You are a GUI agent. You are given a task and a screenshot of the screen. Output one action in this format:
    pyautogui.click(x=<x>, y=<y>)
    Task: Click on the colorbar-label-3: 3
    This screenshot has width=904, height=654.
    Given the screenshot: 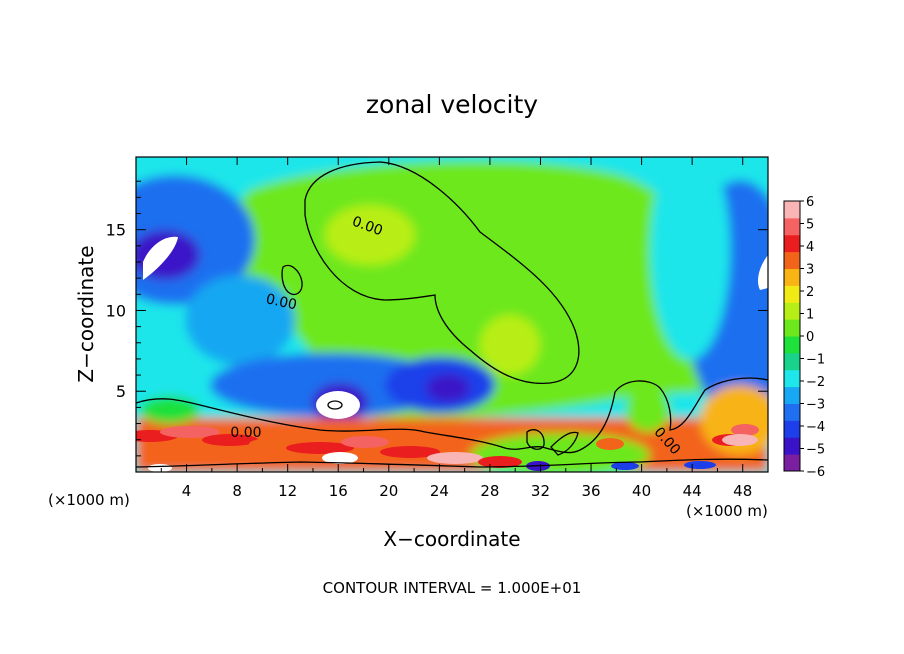 What is the action you would take?
    pyautogui.click(x=810, y=270)
    